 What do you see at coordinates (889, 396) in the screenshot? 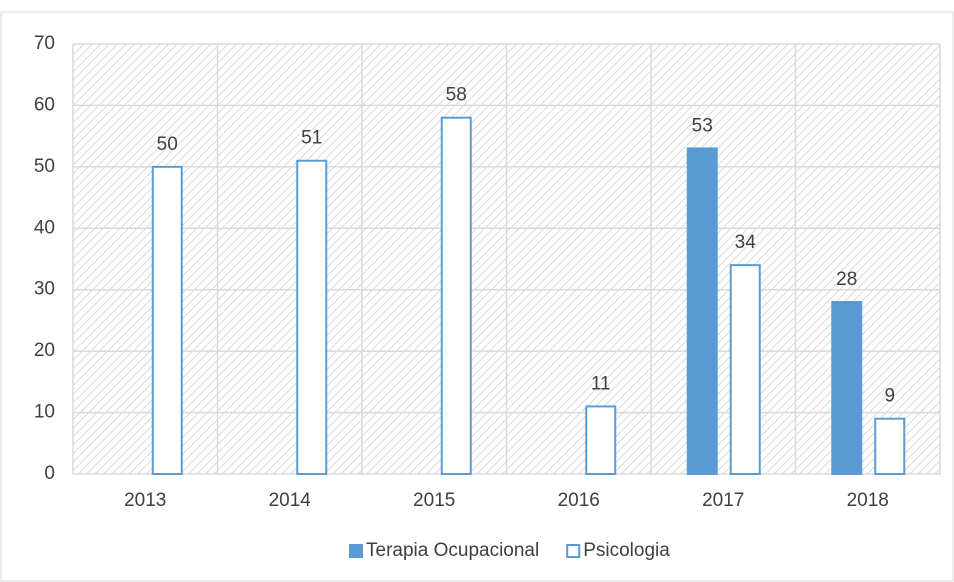
I see `data-label: 9` at bounding box center [889, 396].